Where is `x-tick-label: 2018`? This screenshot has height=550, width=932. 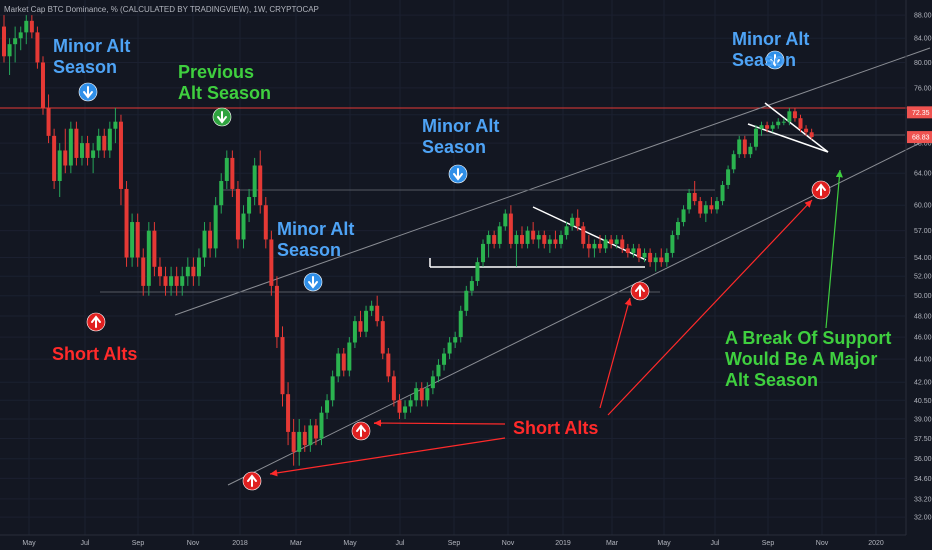
x-tick-label: 2018 is located at coordinates (240, 543).